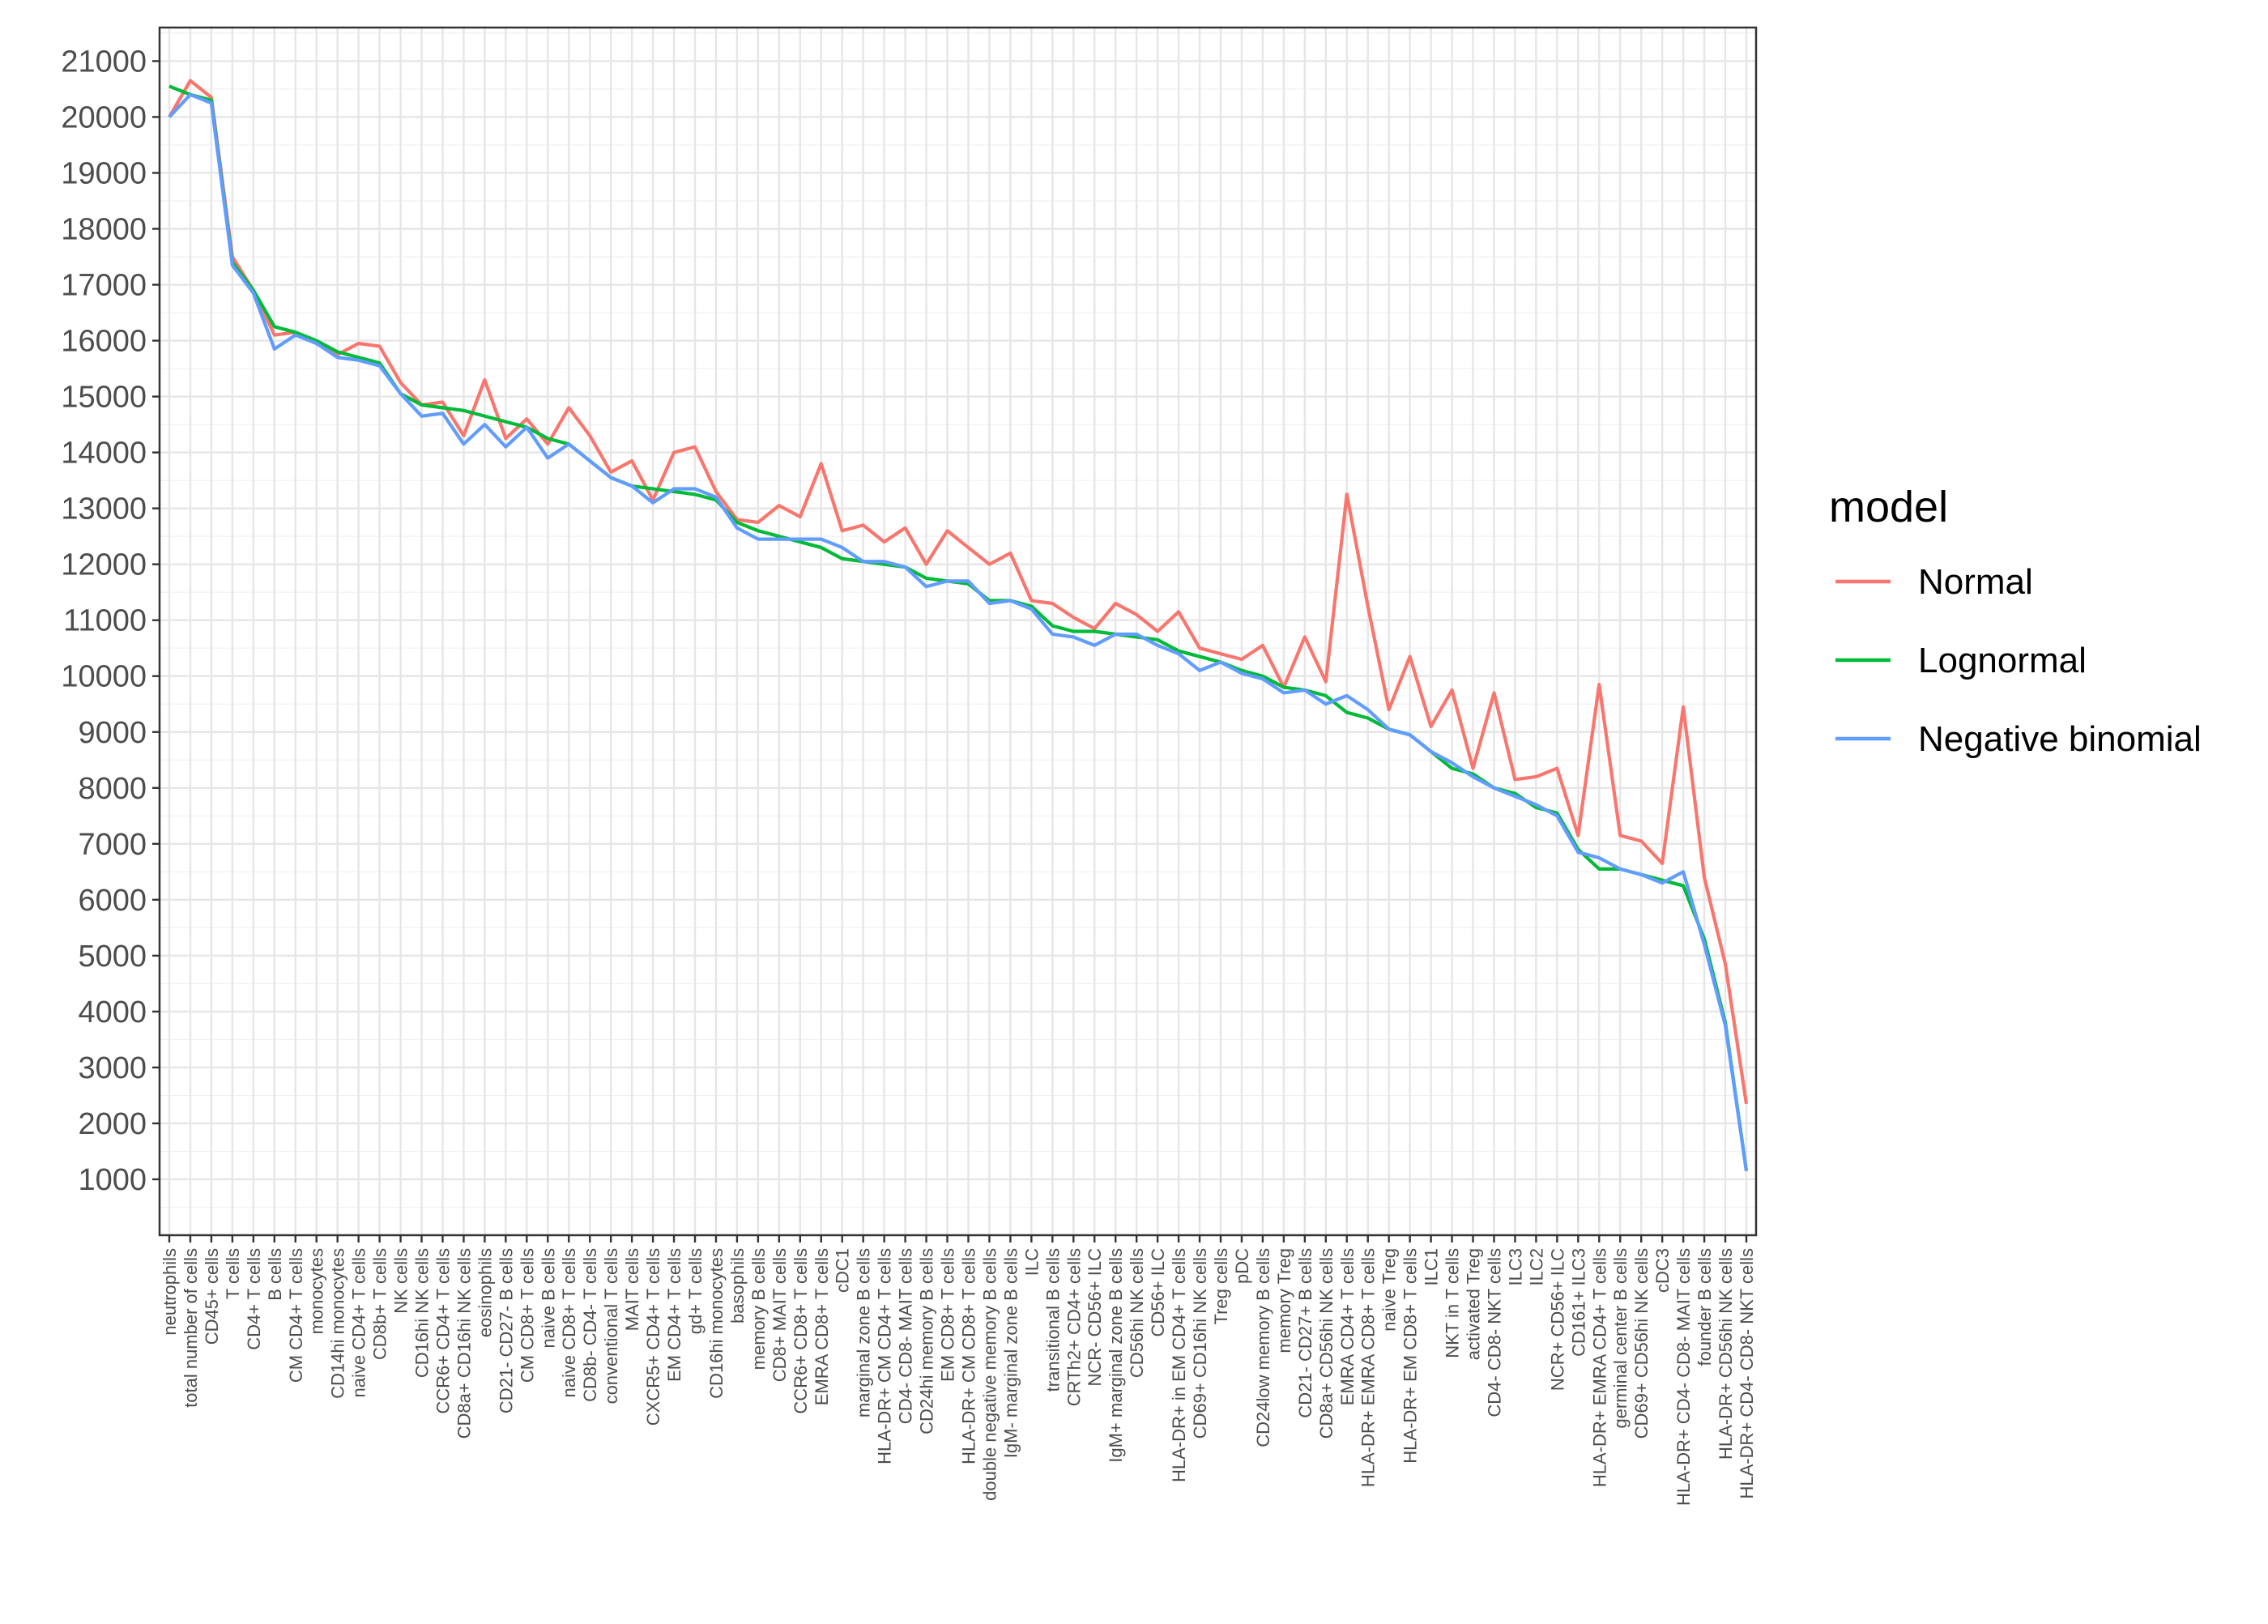 This screenshot has height=1624, width=2268. Describe the element at coordinates (105, 621) in the screenshot. I see `y-tick-label: 11000` at that location.